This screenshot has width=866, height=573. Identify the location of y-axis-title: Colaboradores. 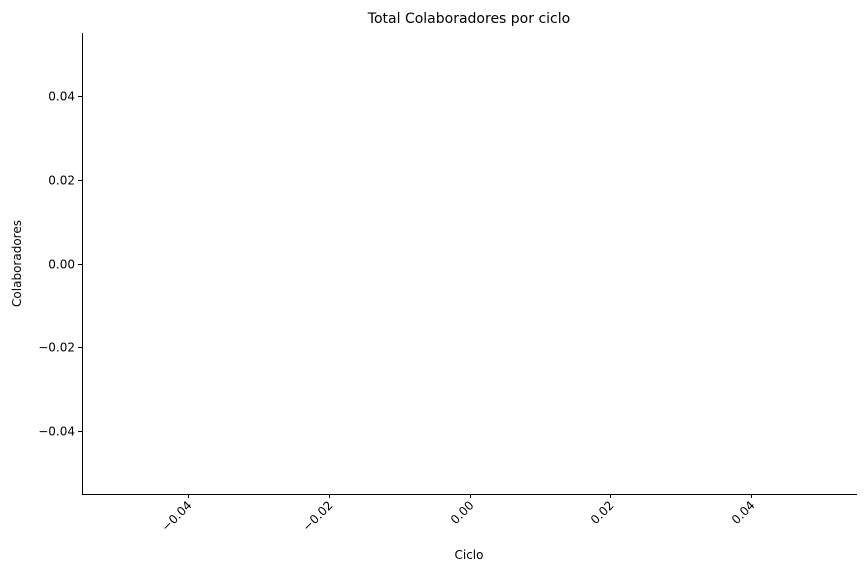
(17, 263).